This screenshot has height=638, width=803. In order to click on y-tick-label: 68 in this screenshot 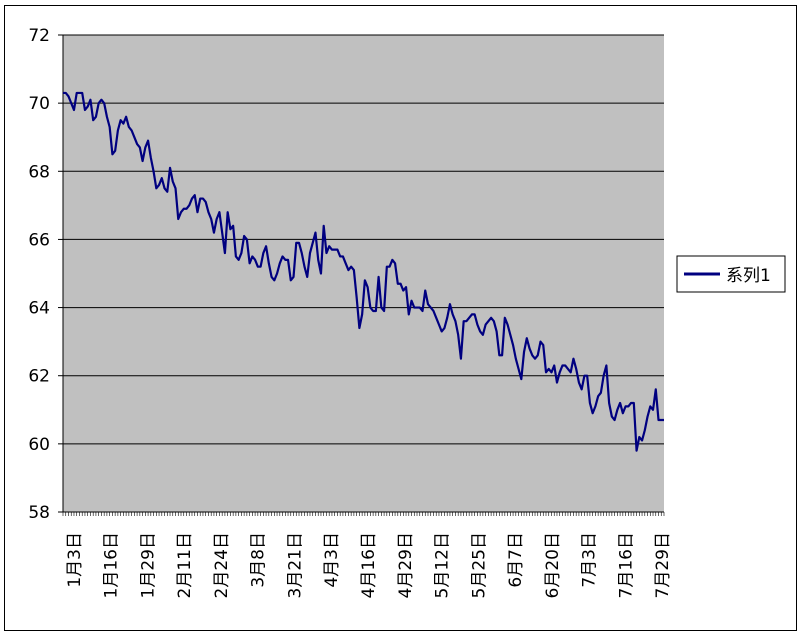, I will do `click(39, 172)`.